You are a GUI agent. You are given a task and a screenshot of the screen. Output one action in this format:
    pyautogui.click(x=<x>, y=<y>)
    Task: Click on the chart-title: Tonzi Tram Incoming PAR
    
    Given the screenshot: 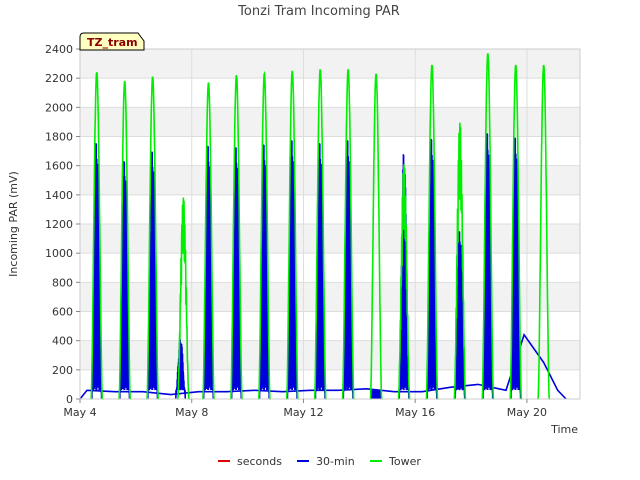 What is the action you would take?
    pyautogui.click(x=318, y=11)
    